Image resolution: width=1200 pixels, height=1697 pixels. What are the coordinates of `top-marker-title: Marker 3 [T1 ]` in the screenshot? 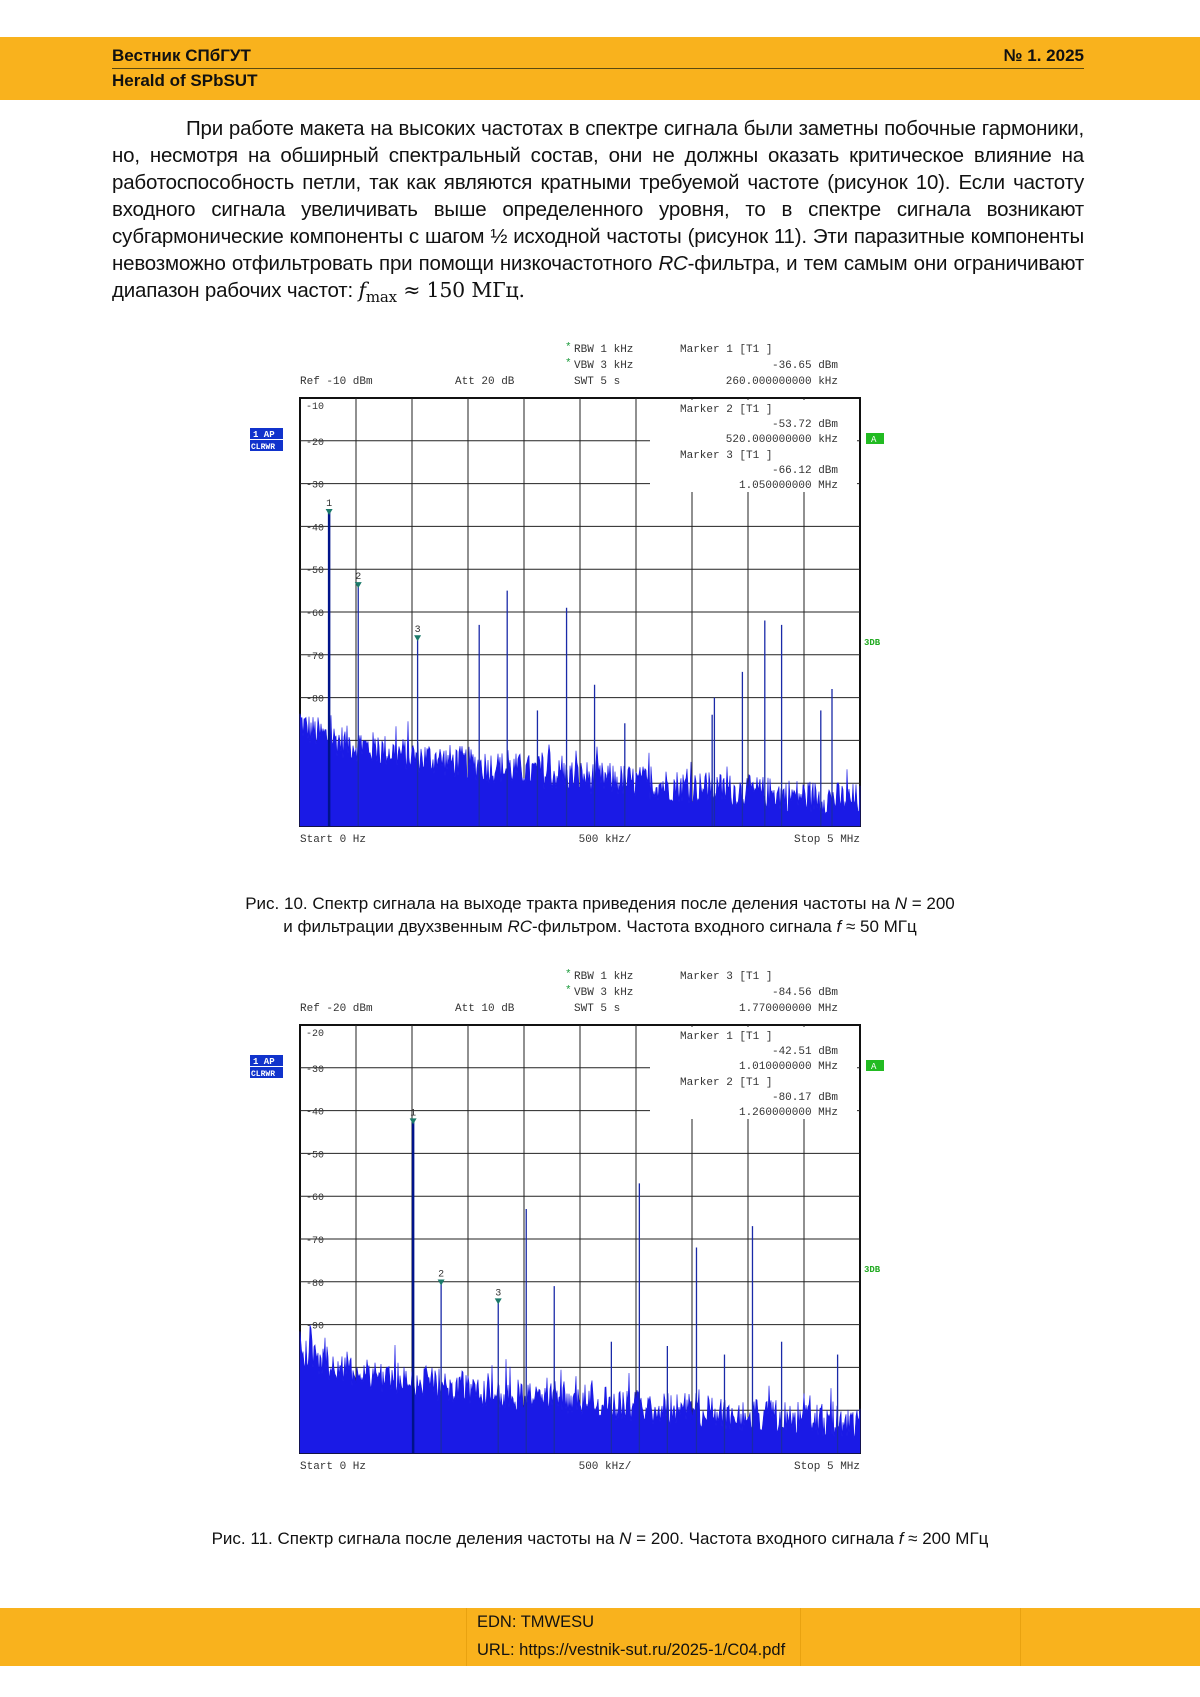 It's located at (726, 977).